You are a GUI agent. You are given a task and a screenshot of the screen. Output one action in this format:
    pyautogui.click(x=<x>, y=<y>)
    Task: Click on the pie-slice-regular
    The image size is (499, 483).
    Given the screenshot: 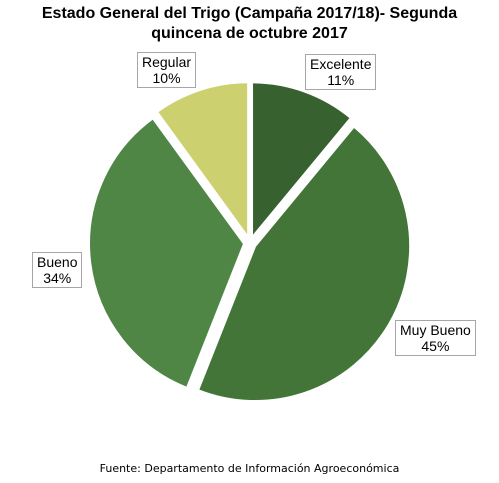 What is the action you would take?
    pyautogui.click(x=202, y=161)
    